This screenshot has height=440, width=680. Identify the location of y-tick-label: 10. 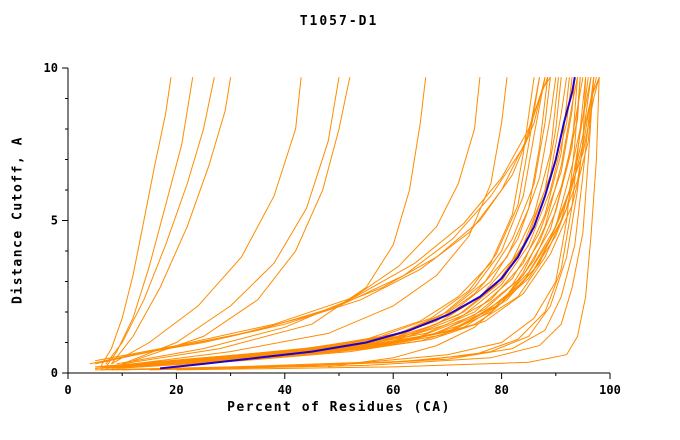
(51, 68).